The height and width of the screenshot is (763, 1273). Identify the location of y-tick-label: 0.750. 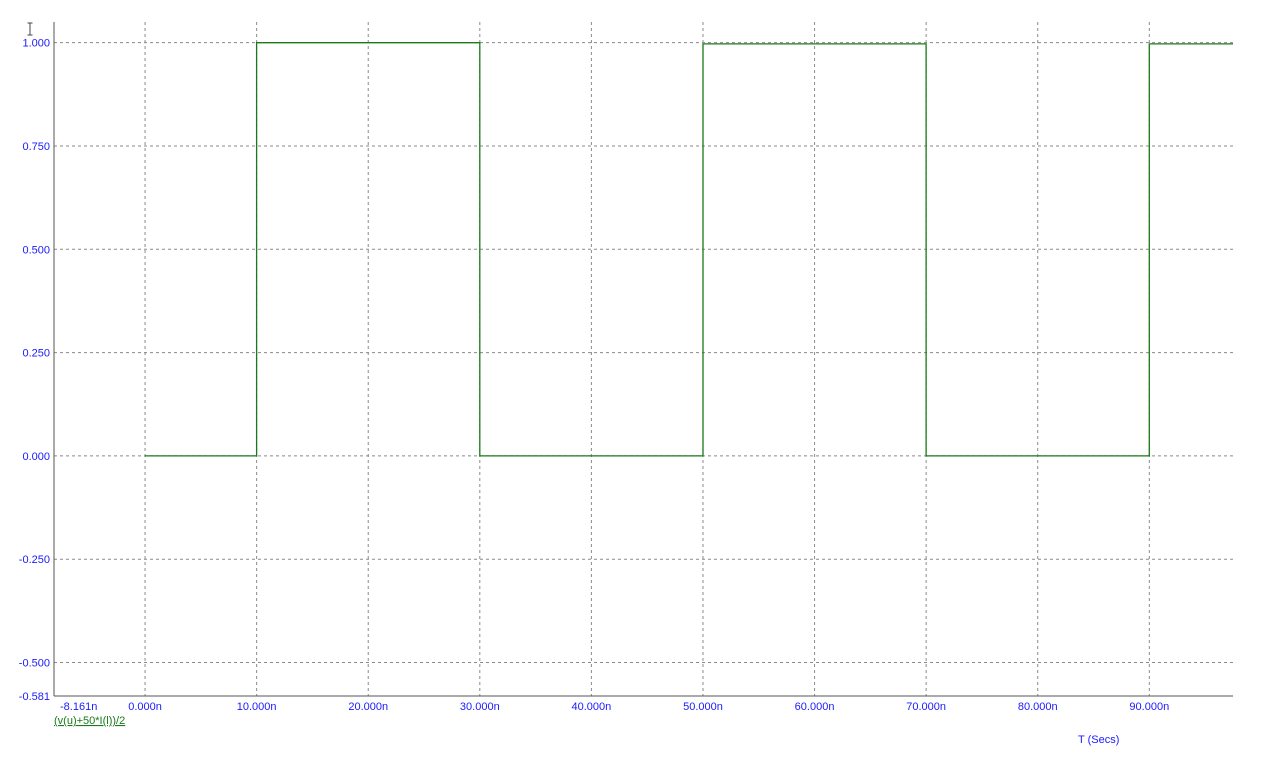
(36, 147).